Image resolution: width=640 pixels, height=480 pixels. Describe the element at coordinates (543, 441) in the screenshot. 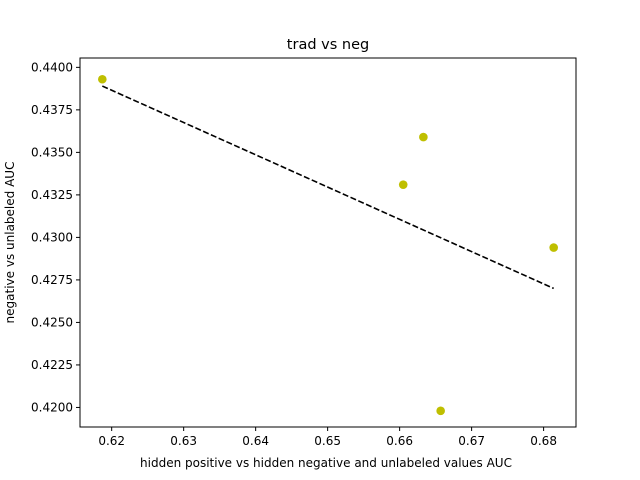

I see `x-tick-label: 0.68` at that location.